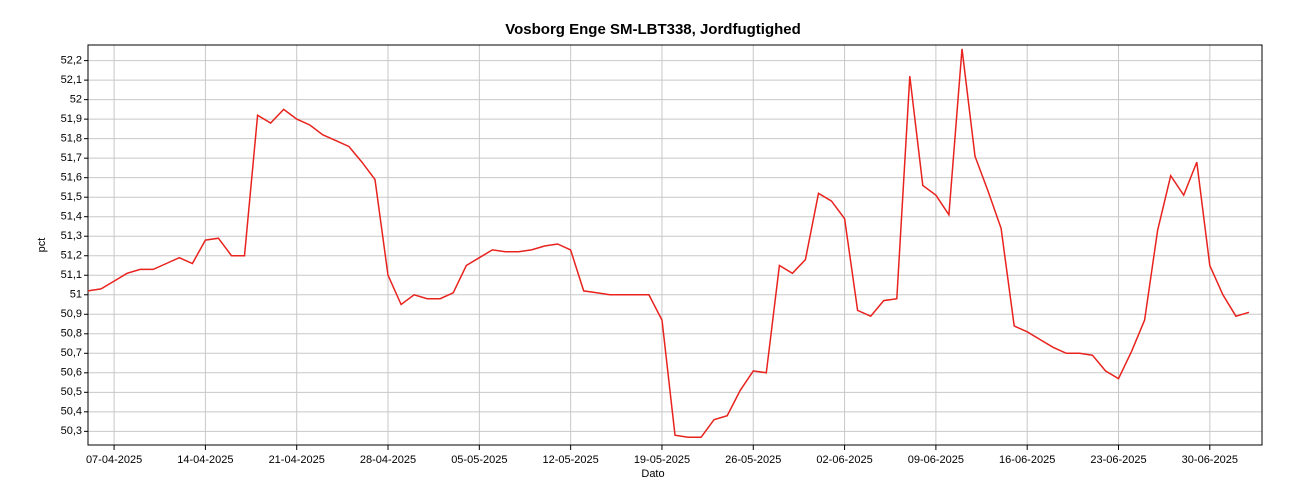  Describe the element at coordinates (42, 245) in the screenshot. I see `y-axis-label: pct` at that location.